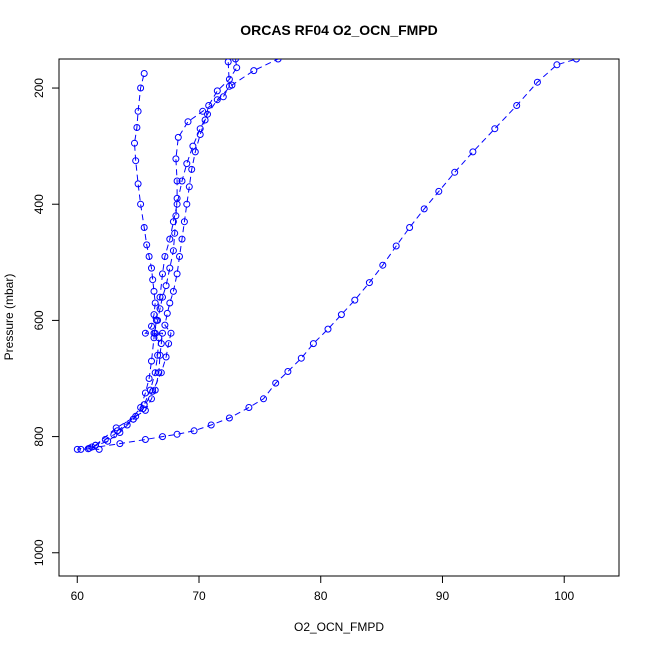 This screenshot has width=650, height=650. Describe the element at coordinates (39, 204) in the screenshot. I see `y-tick-label: 400` at that location.